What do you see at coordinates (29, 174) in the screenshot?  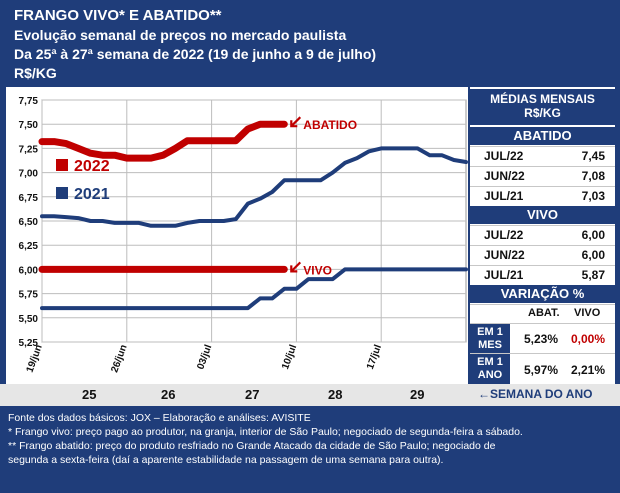 I see `y-tick-label: 7,00` at bounding box center [29, 174].